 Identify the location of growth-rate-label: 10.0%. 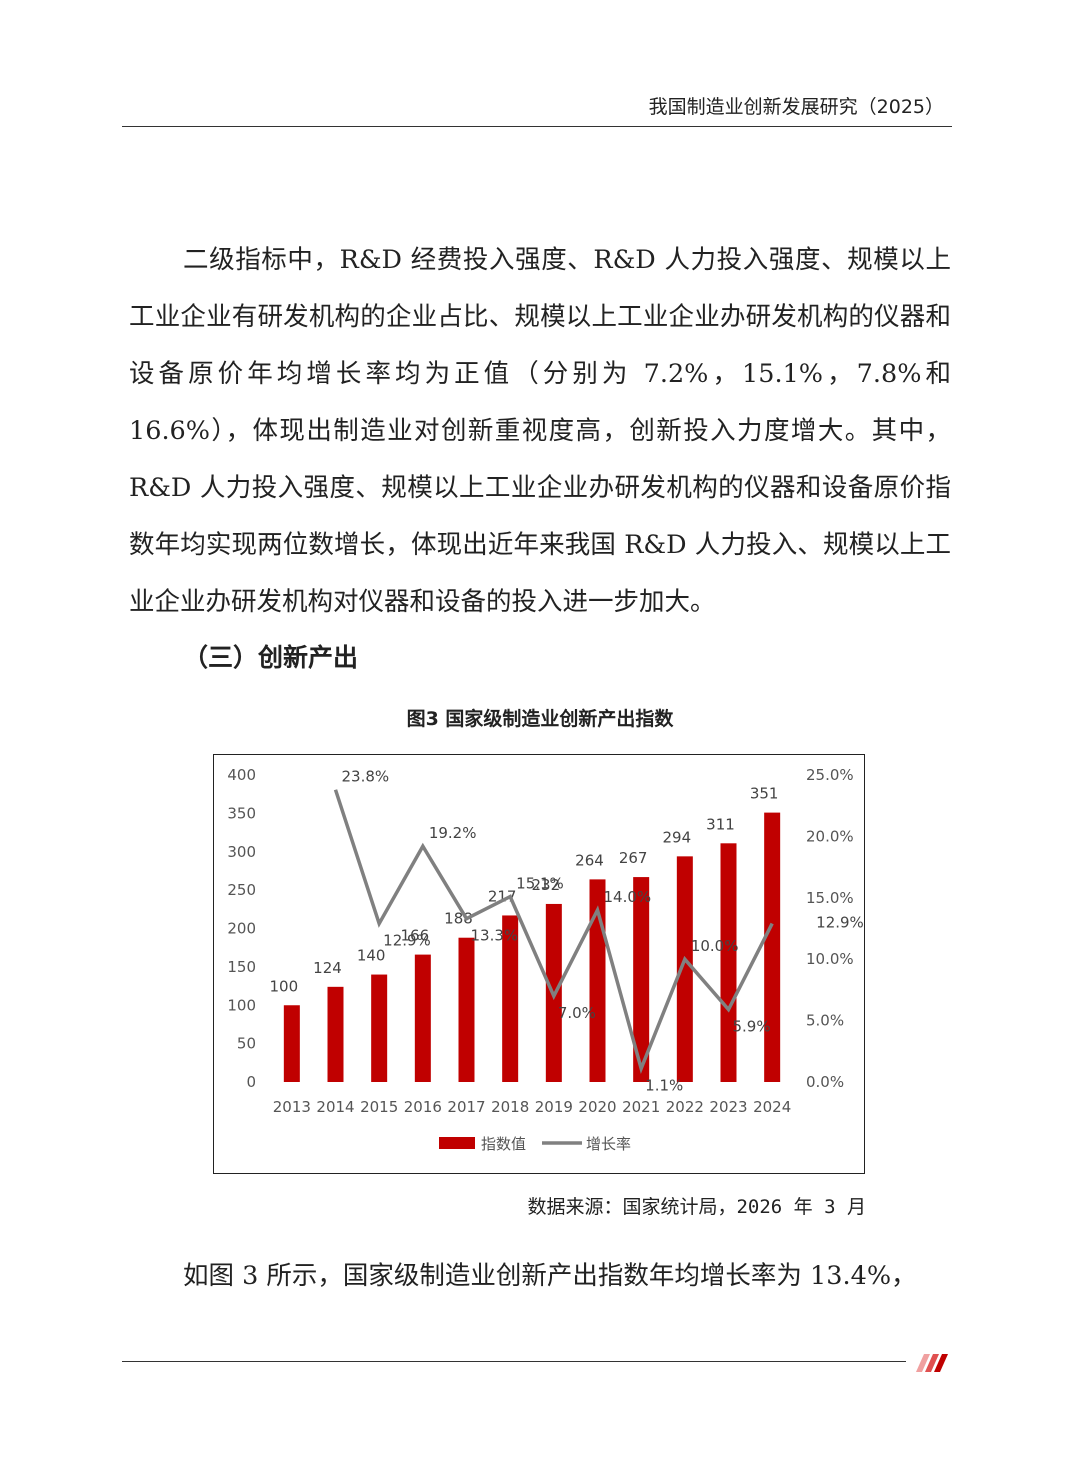
(715, 946).